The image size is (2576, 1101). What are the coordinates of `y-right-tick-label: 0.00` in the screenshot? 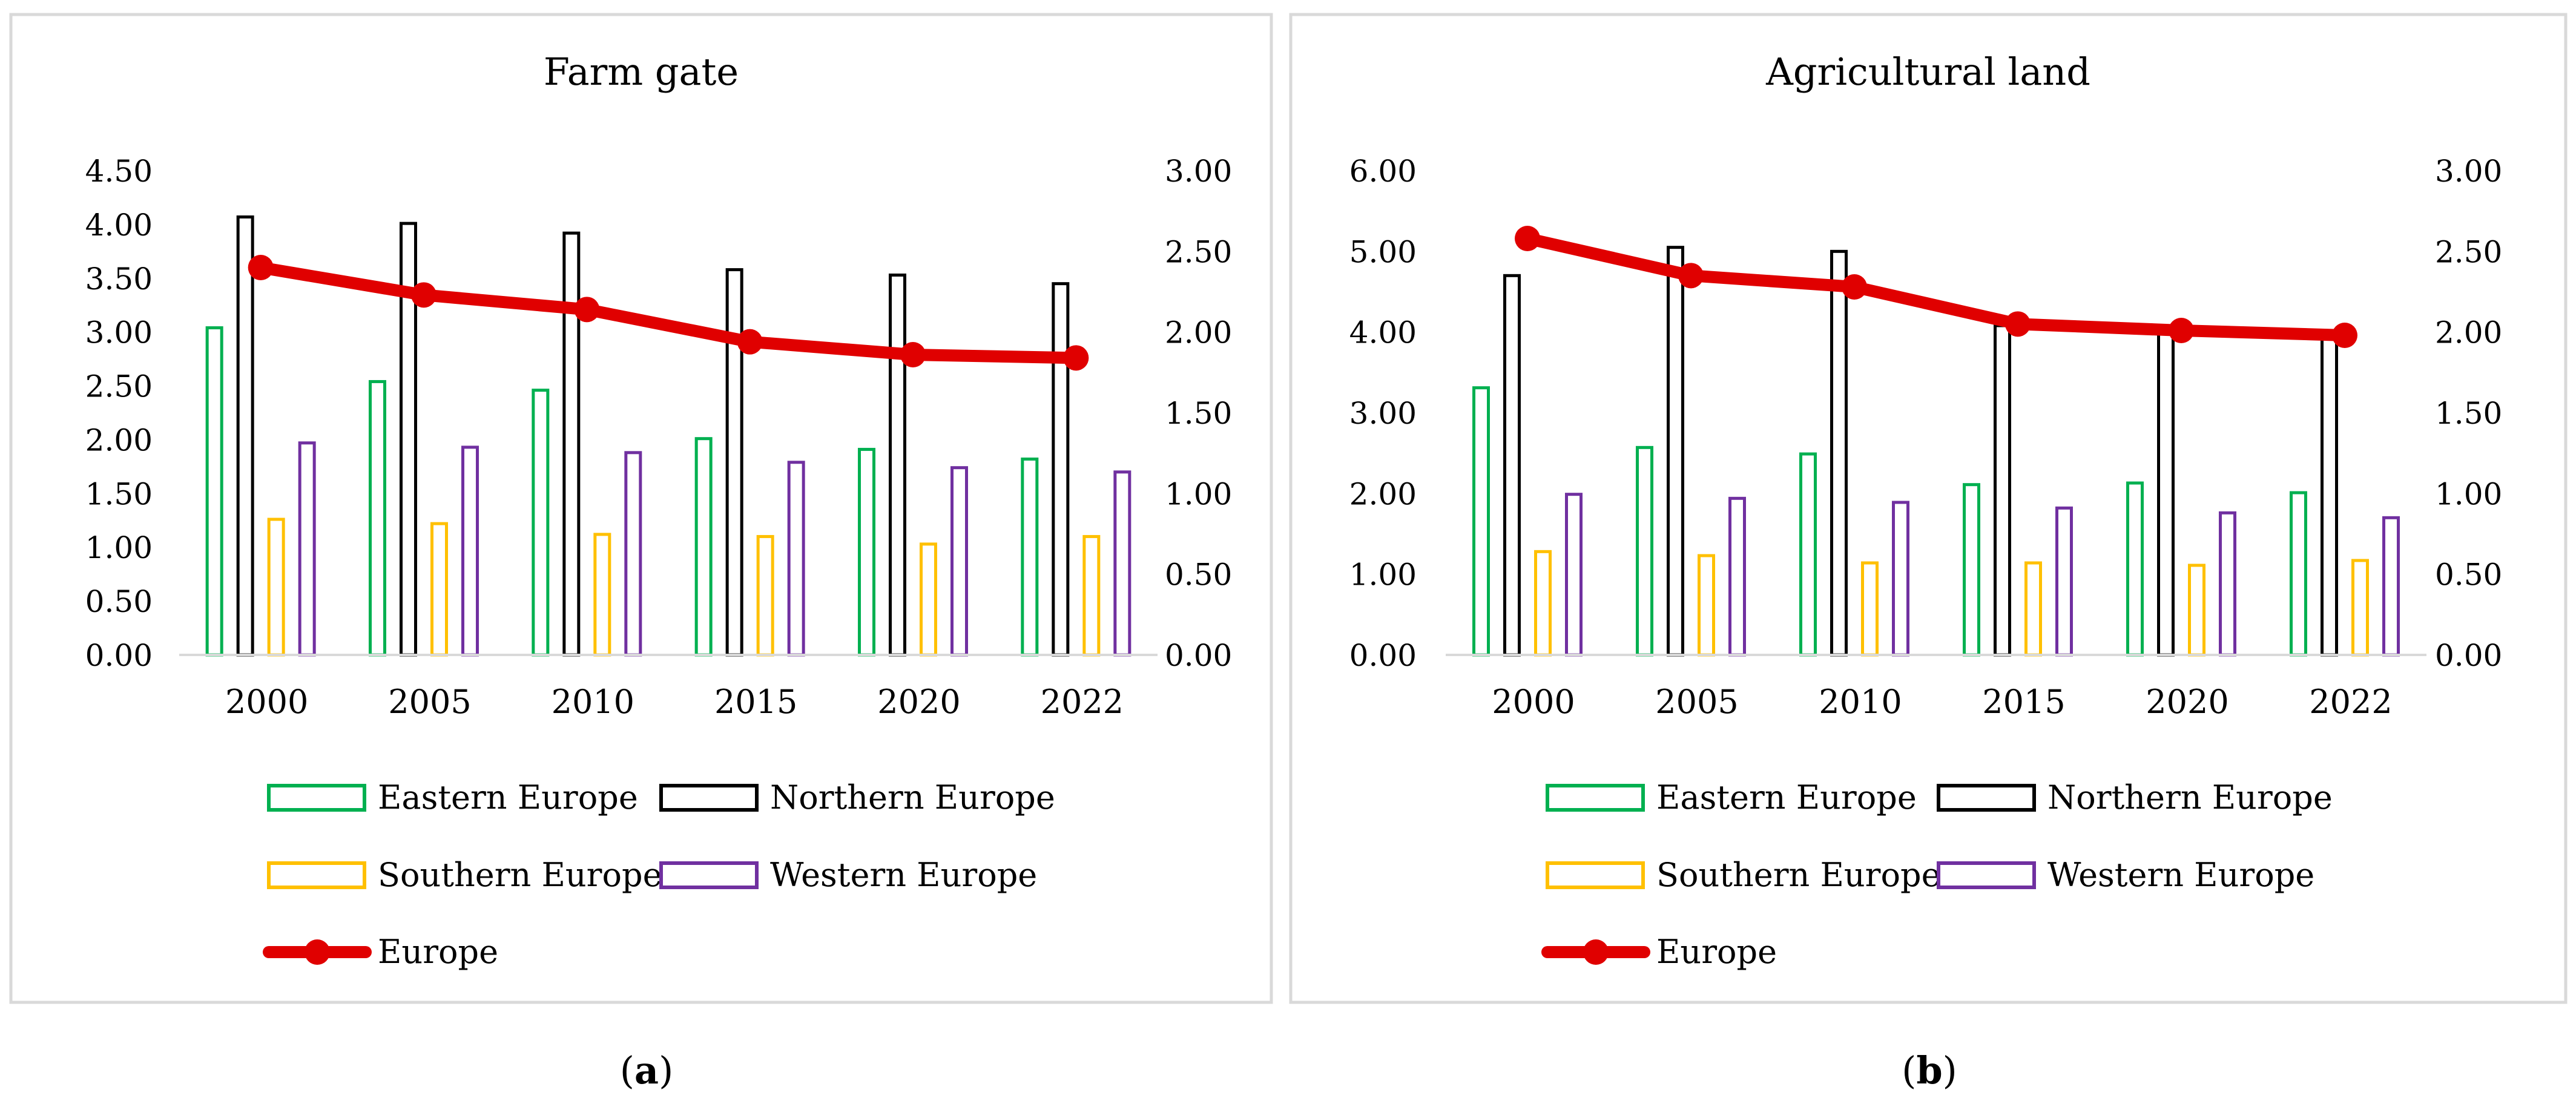 It's located at (1198, 655).